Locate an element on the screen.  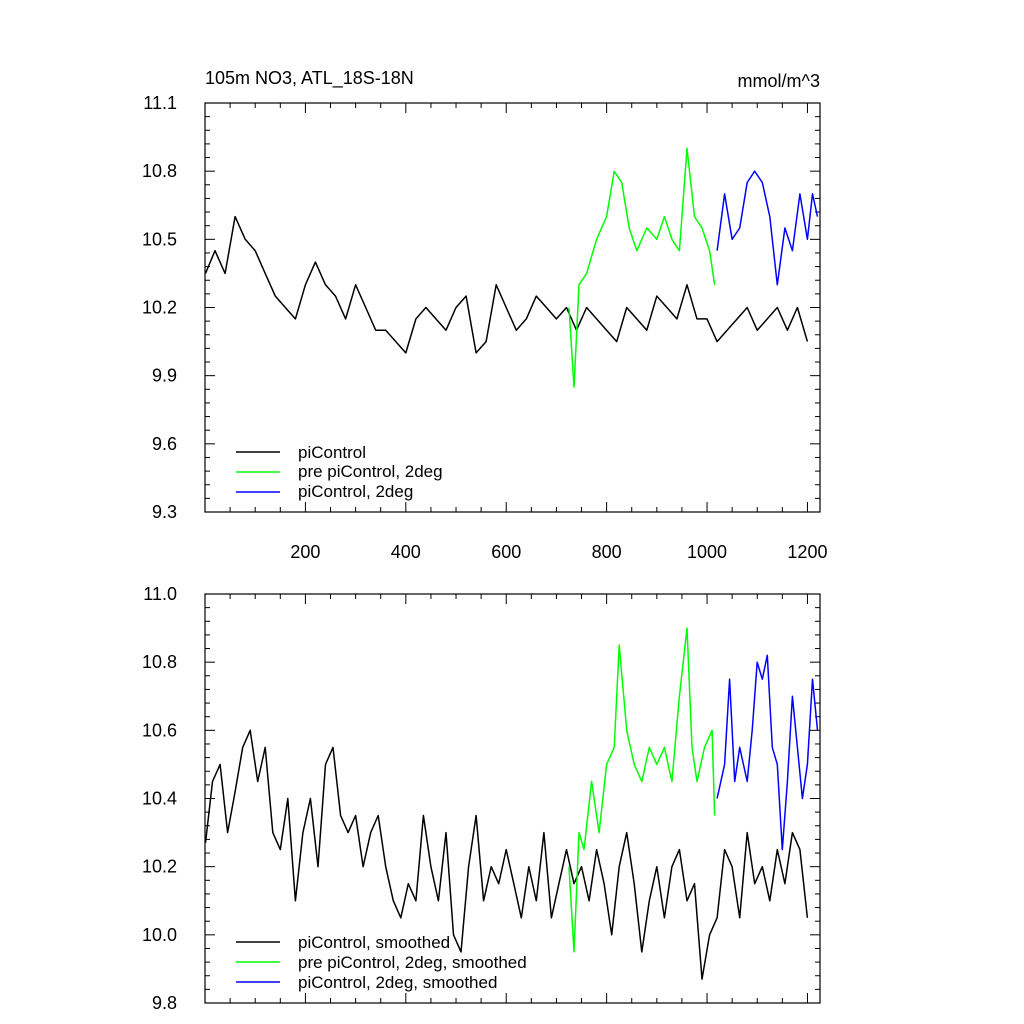
y-tick-label: 9.6 is located at coordinates (164, 444).